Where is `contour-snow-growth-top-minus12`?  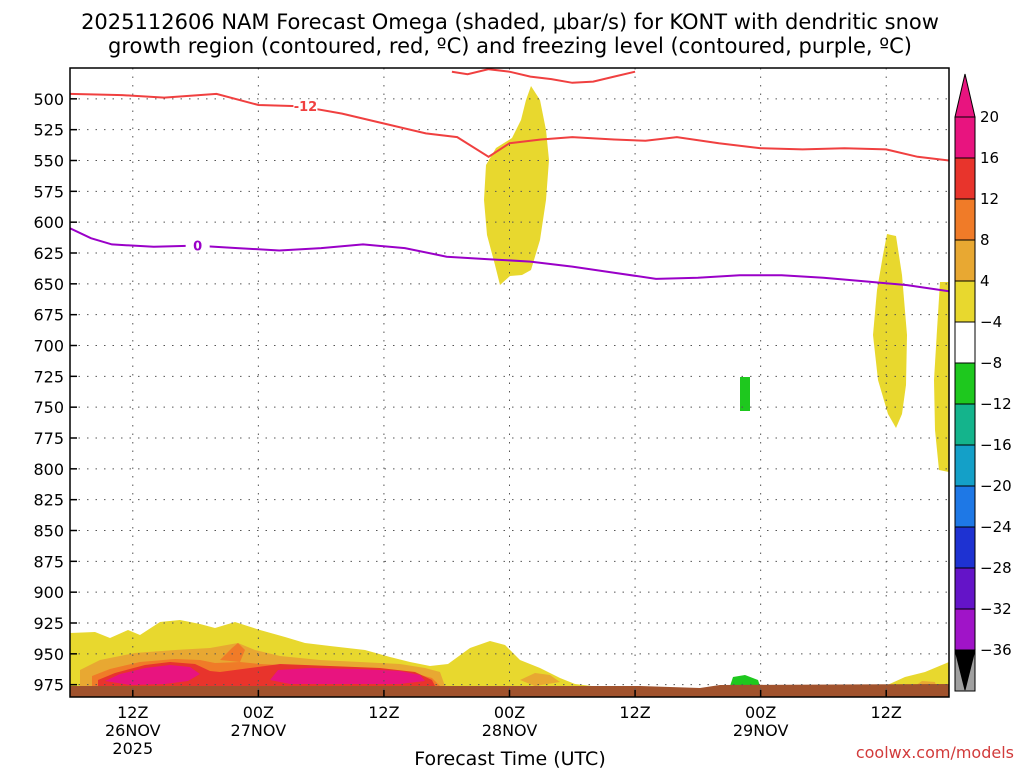
contour-snow-growth-top-minus12 is located at coordinates (509, 127).